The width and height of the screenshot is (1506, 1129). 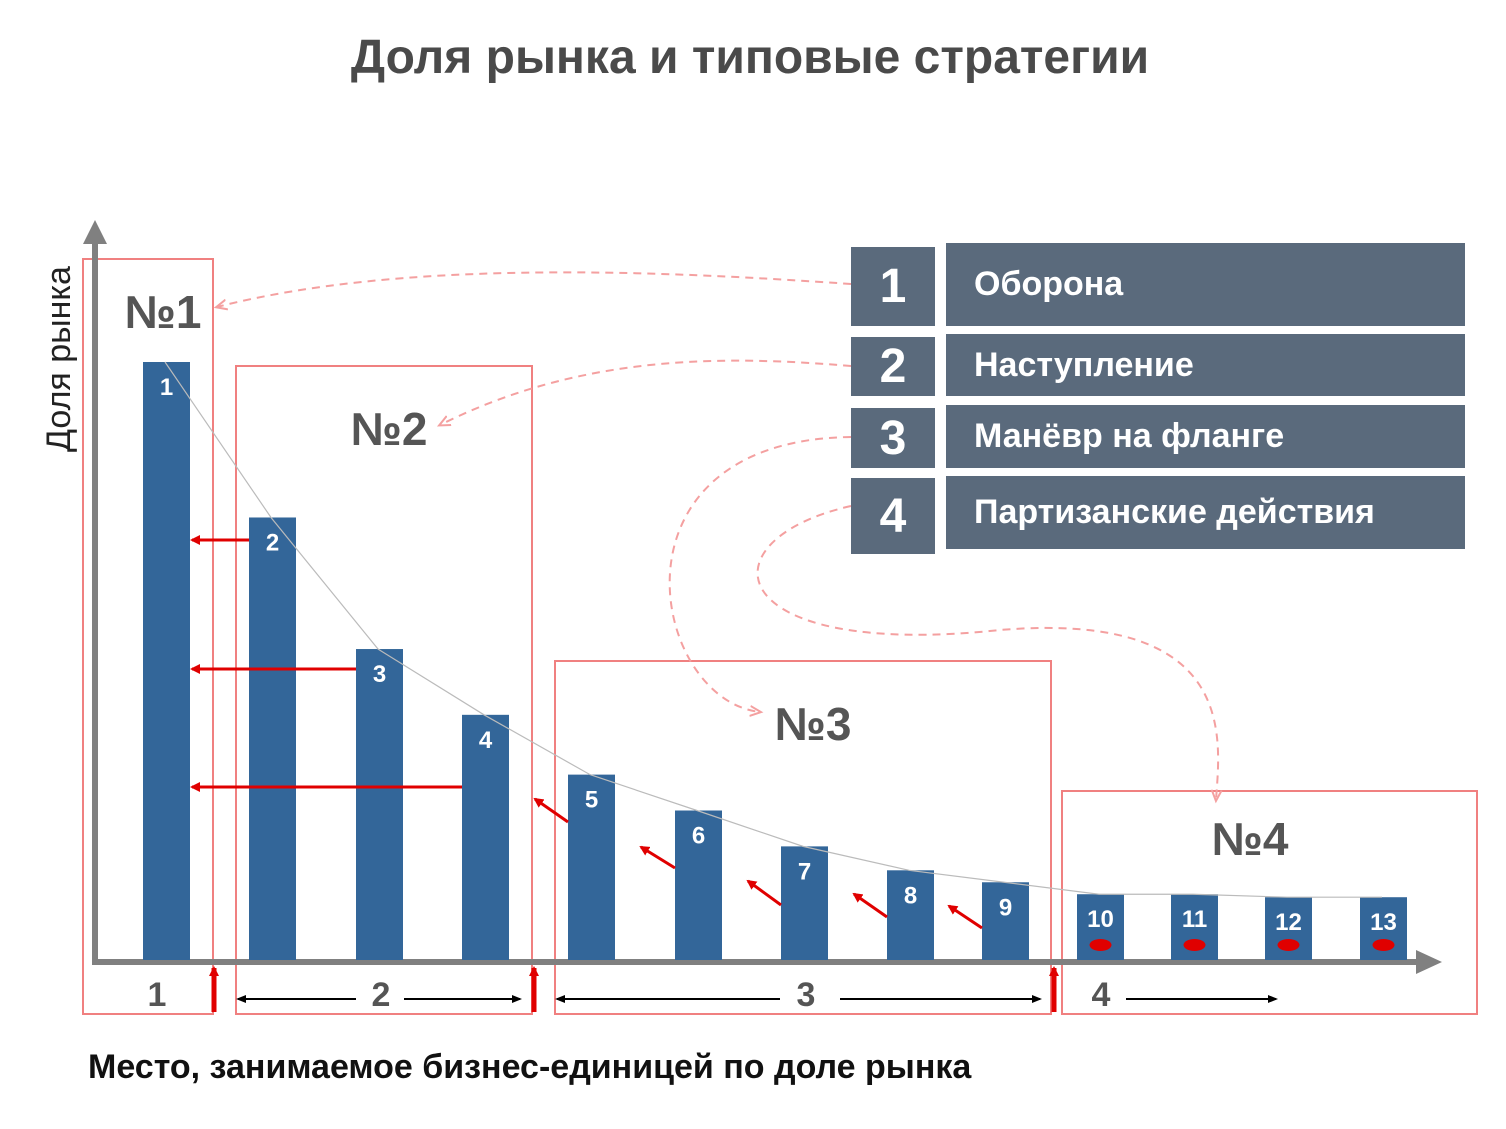 I want to click on bar-label-12: 12, so click(x=1288, y=922).